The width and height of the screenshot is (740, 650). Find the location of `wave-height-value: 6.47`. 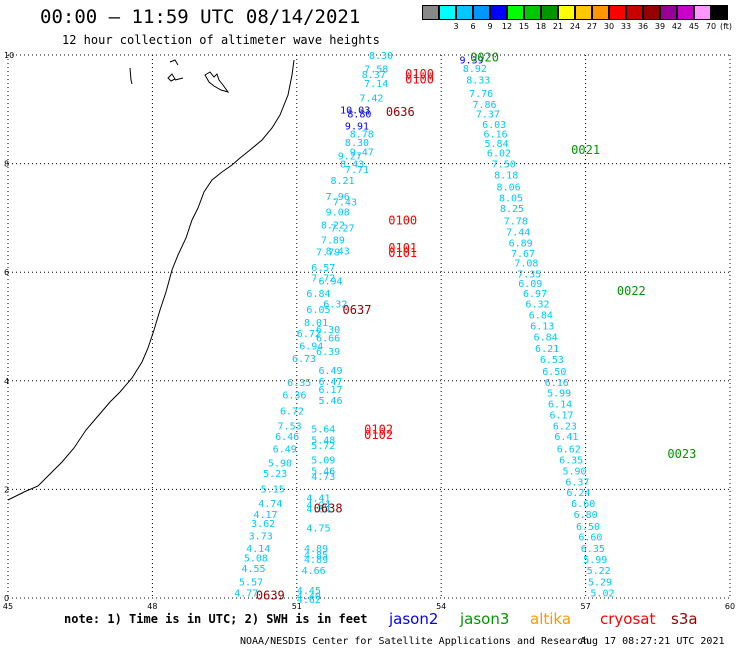

wave-height-value: 6.47 is located at coordinates (330, 382).